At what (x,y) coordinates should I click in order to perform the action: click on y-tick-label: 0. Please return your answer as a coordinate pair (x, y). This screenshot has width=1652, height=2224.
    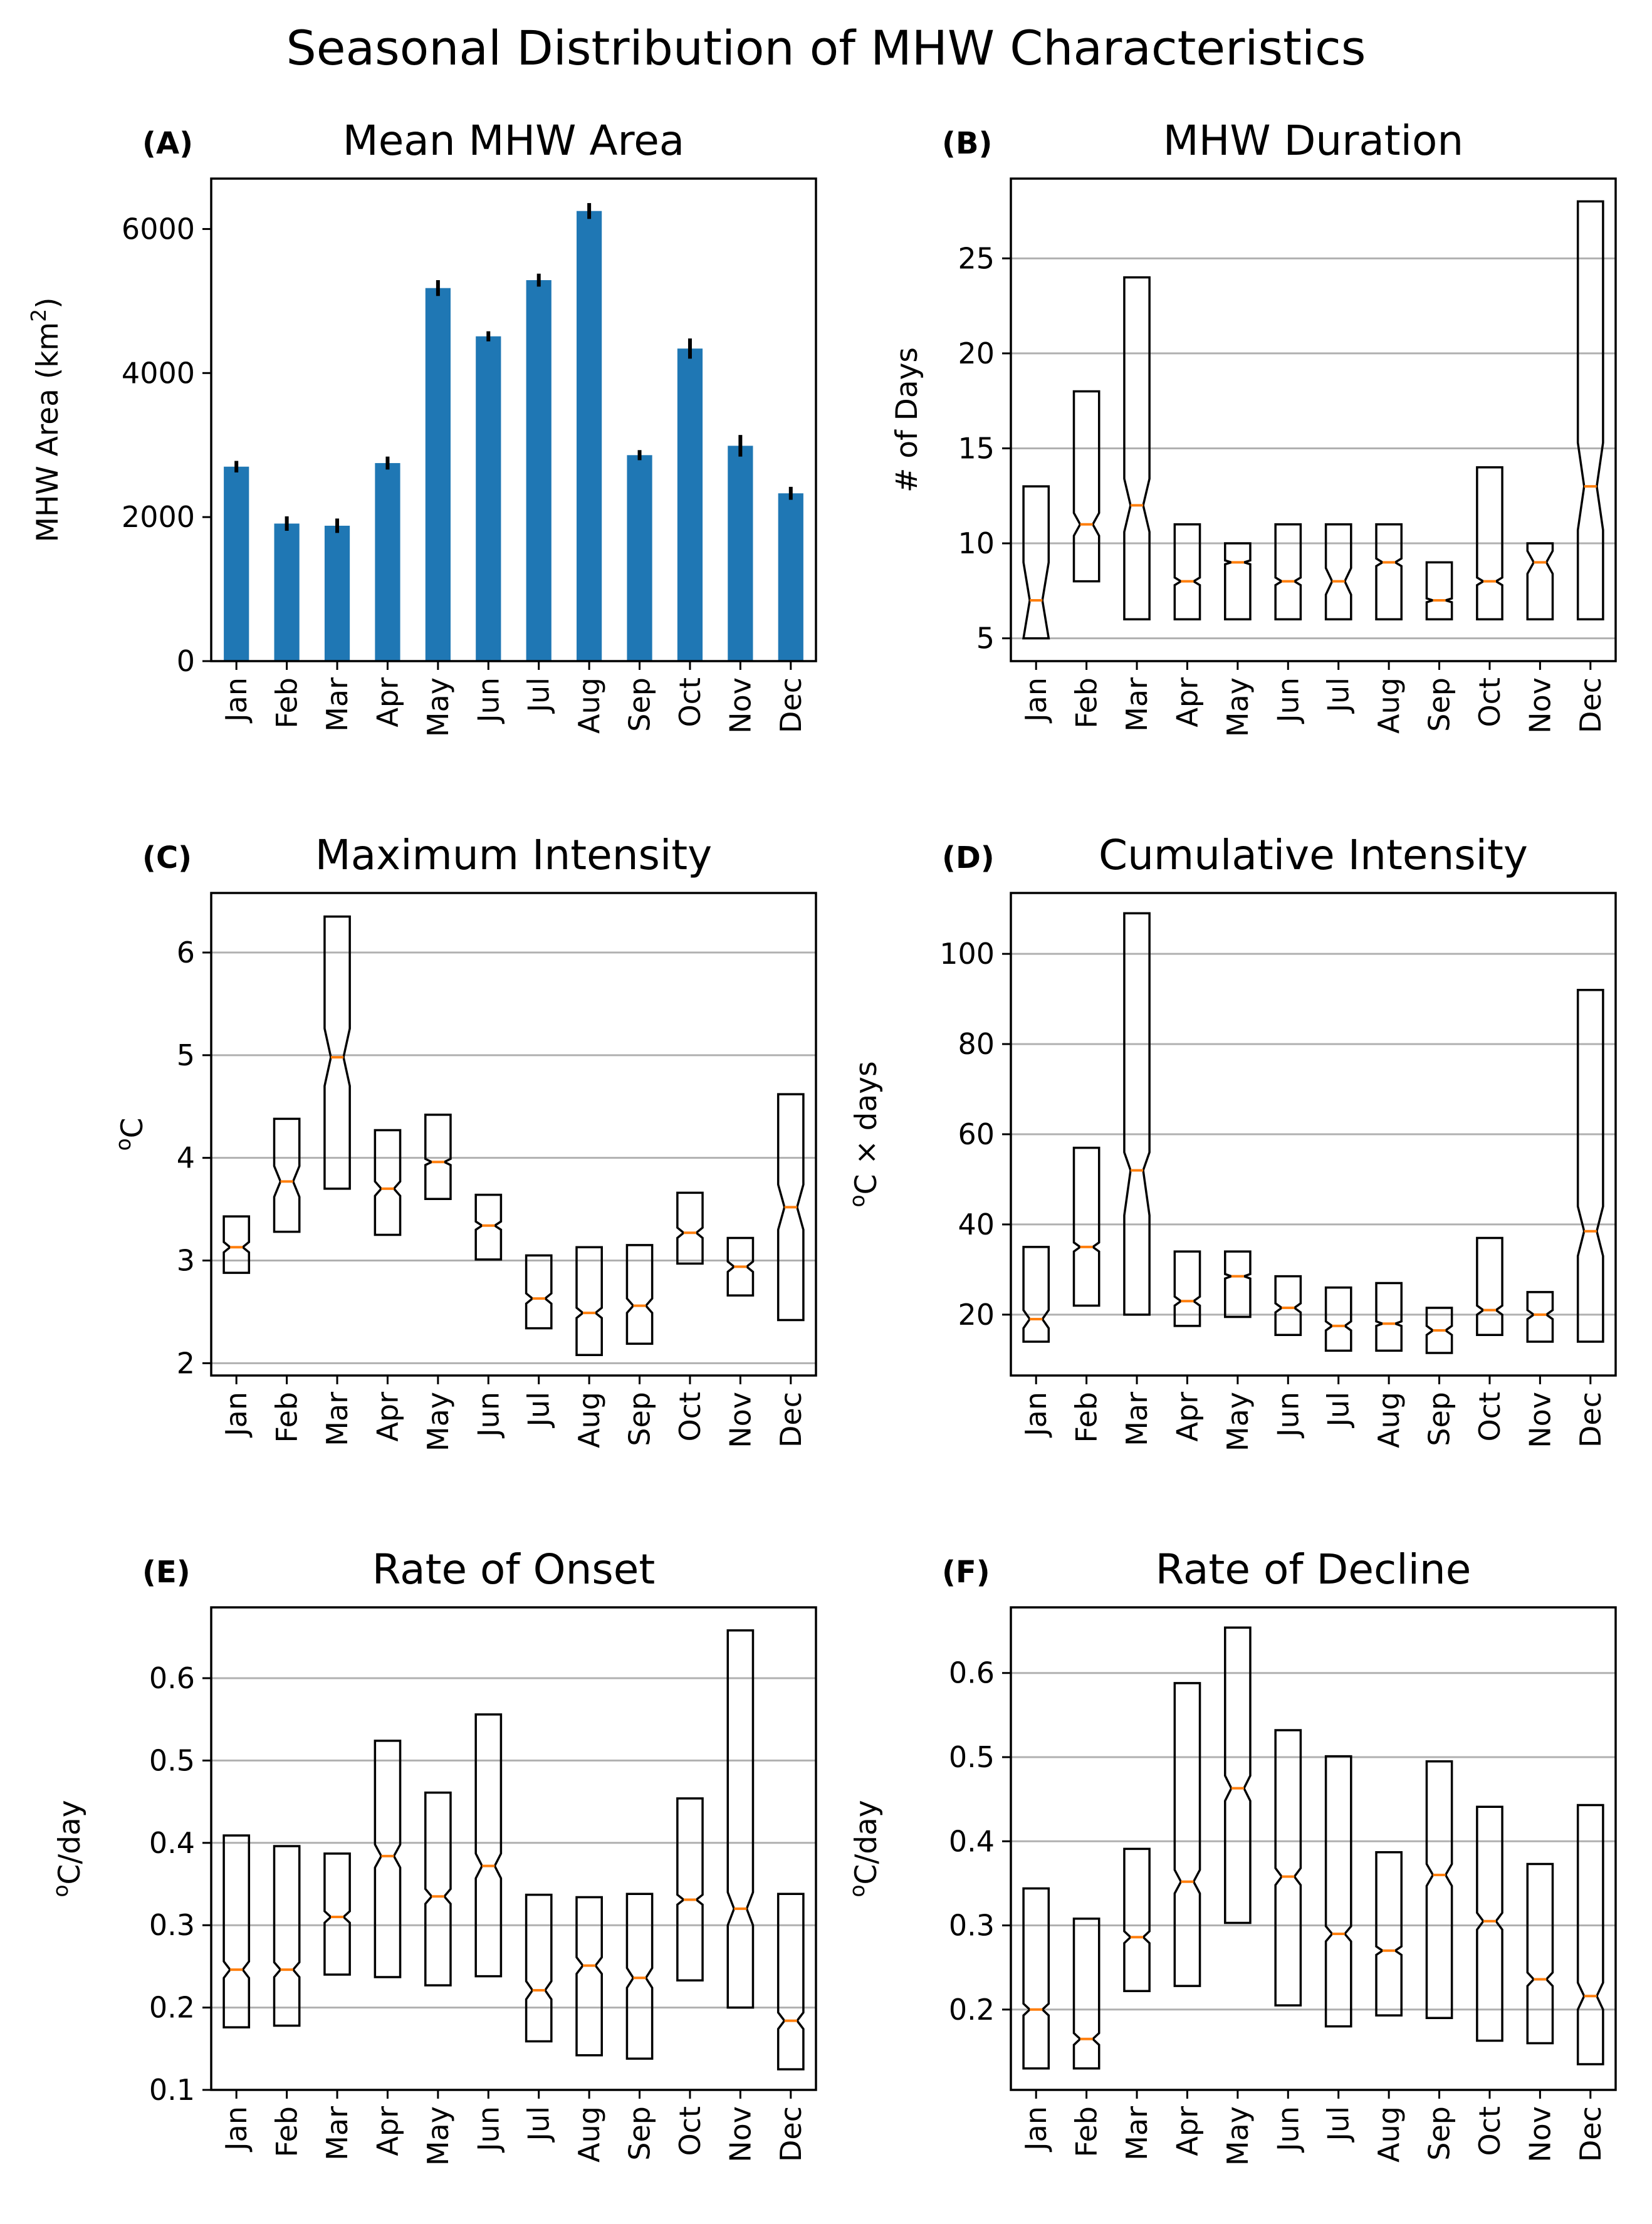
    Looking at the image, I should click on (186, 661).